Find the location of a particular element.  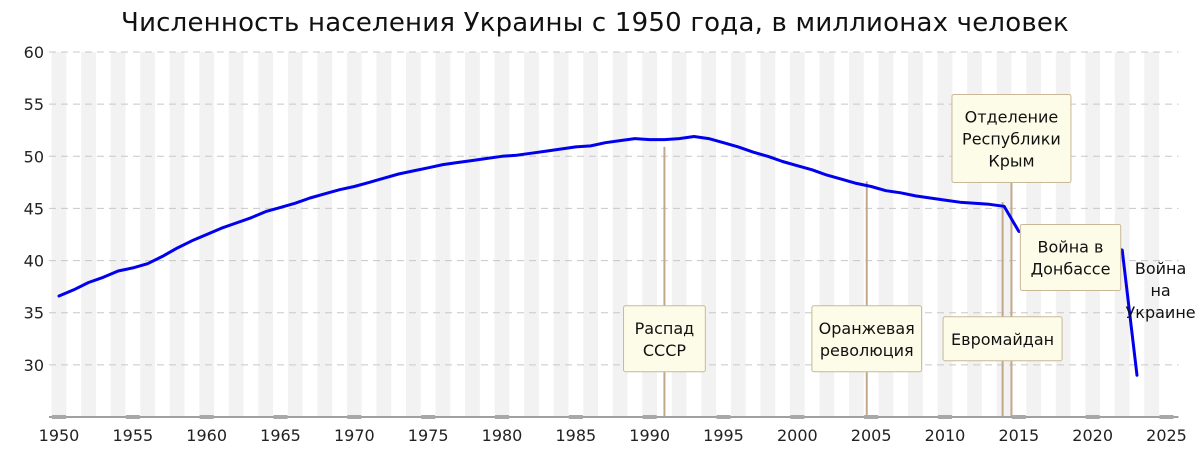

x-tick-mark-2020 is located at coordinates (1092, 417).